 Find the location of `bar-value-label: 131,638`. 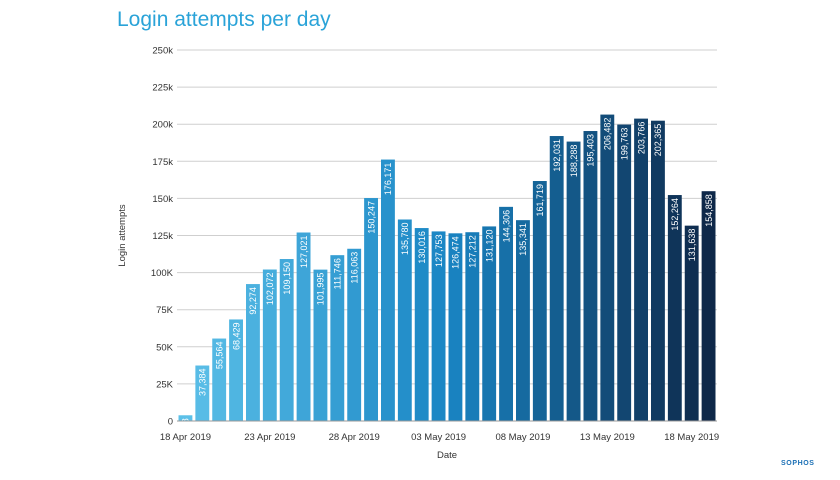

bar-value-label: 131,638 is located at coordinates (692, 245).